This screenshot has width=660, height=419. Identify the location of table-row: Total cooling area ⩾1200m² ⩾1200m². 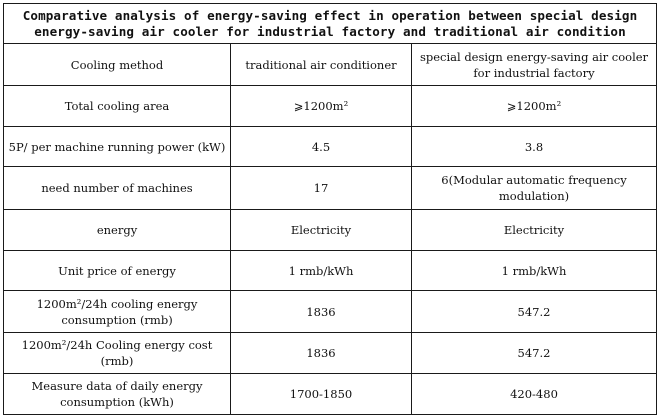
(330, 106).